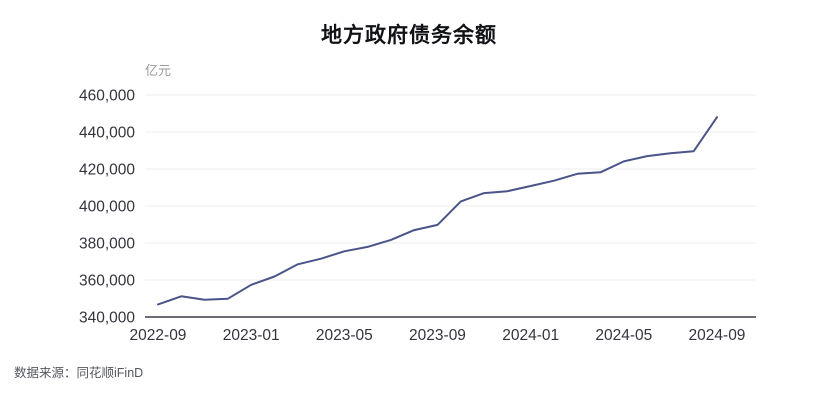  I want to click on x-tick-label: 2023-05, so click(344, 335).